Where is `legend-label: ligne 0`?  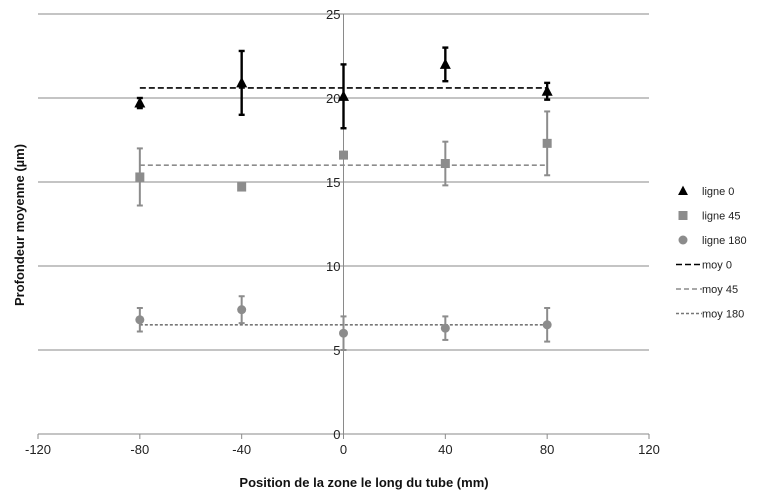
legend-label: ligne 0 is located at coordinates (718, 192).